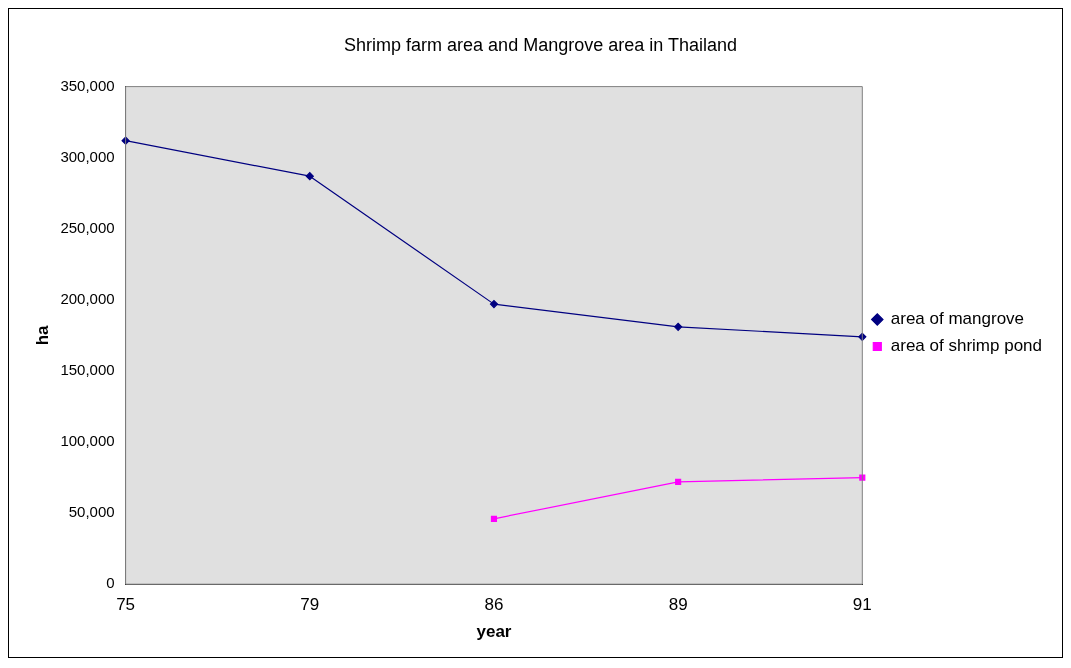 The image size is (1071, 668). I want to click on chart-title: Shrimp farm area and Mangrove area in Thailand, so click(540, 44).